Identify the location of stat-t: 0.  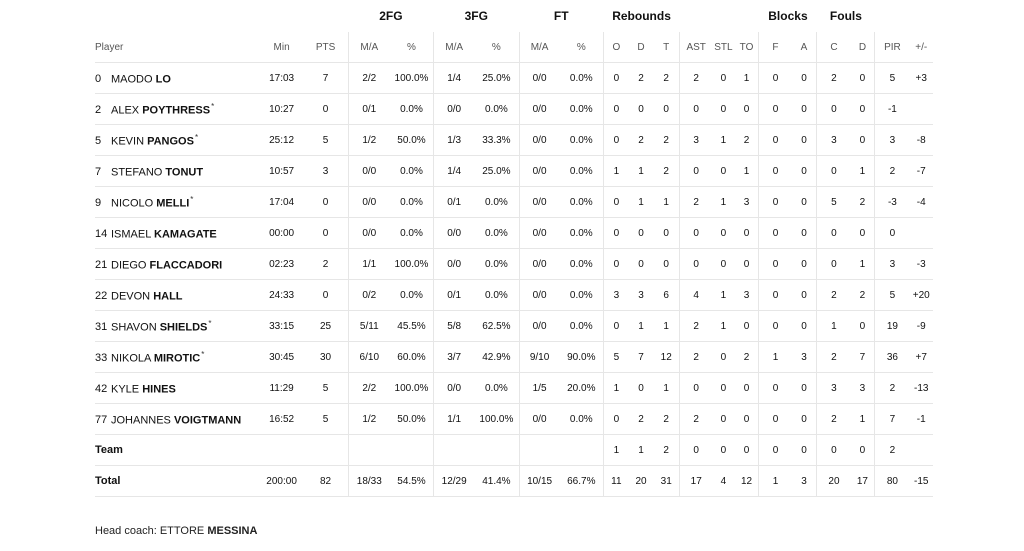
(667, 264).